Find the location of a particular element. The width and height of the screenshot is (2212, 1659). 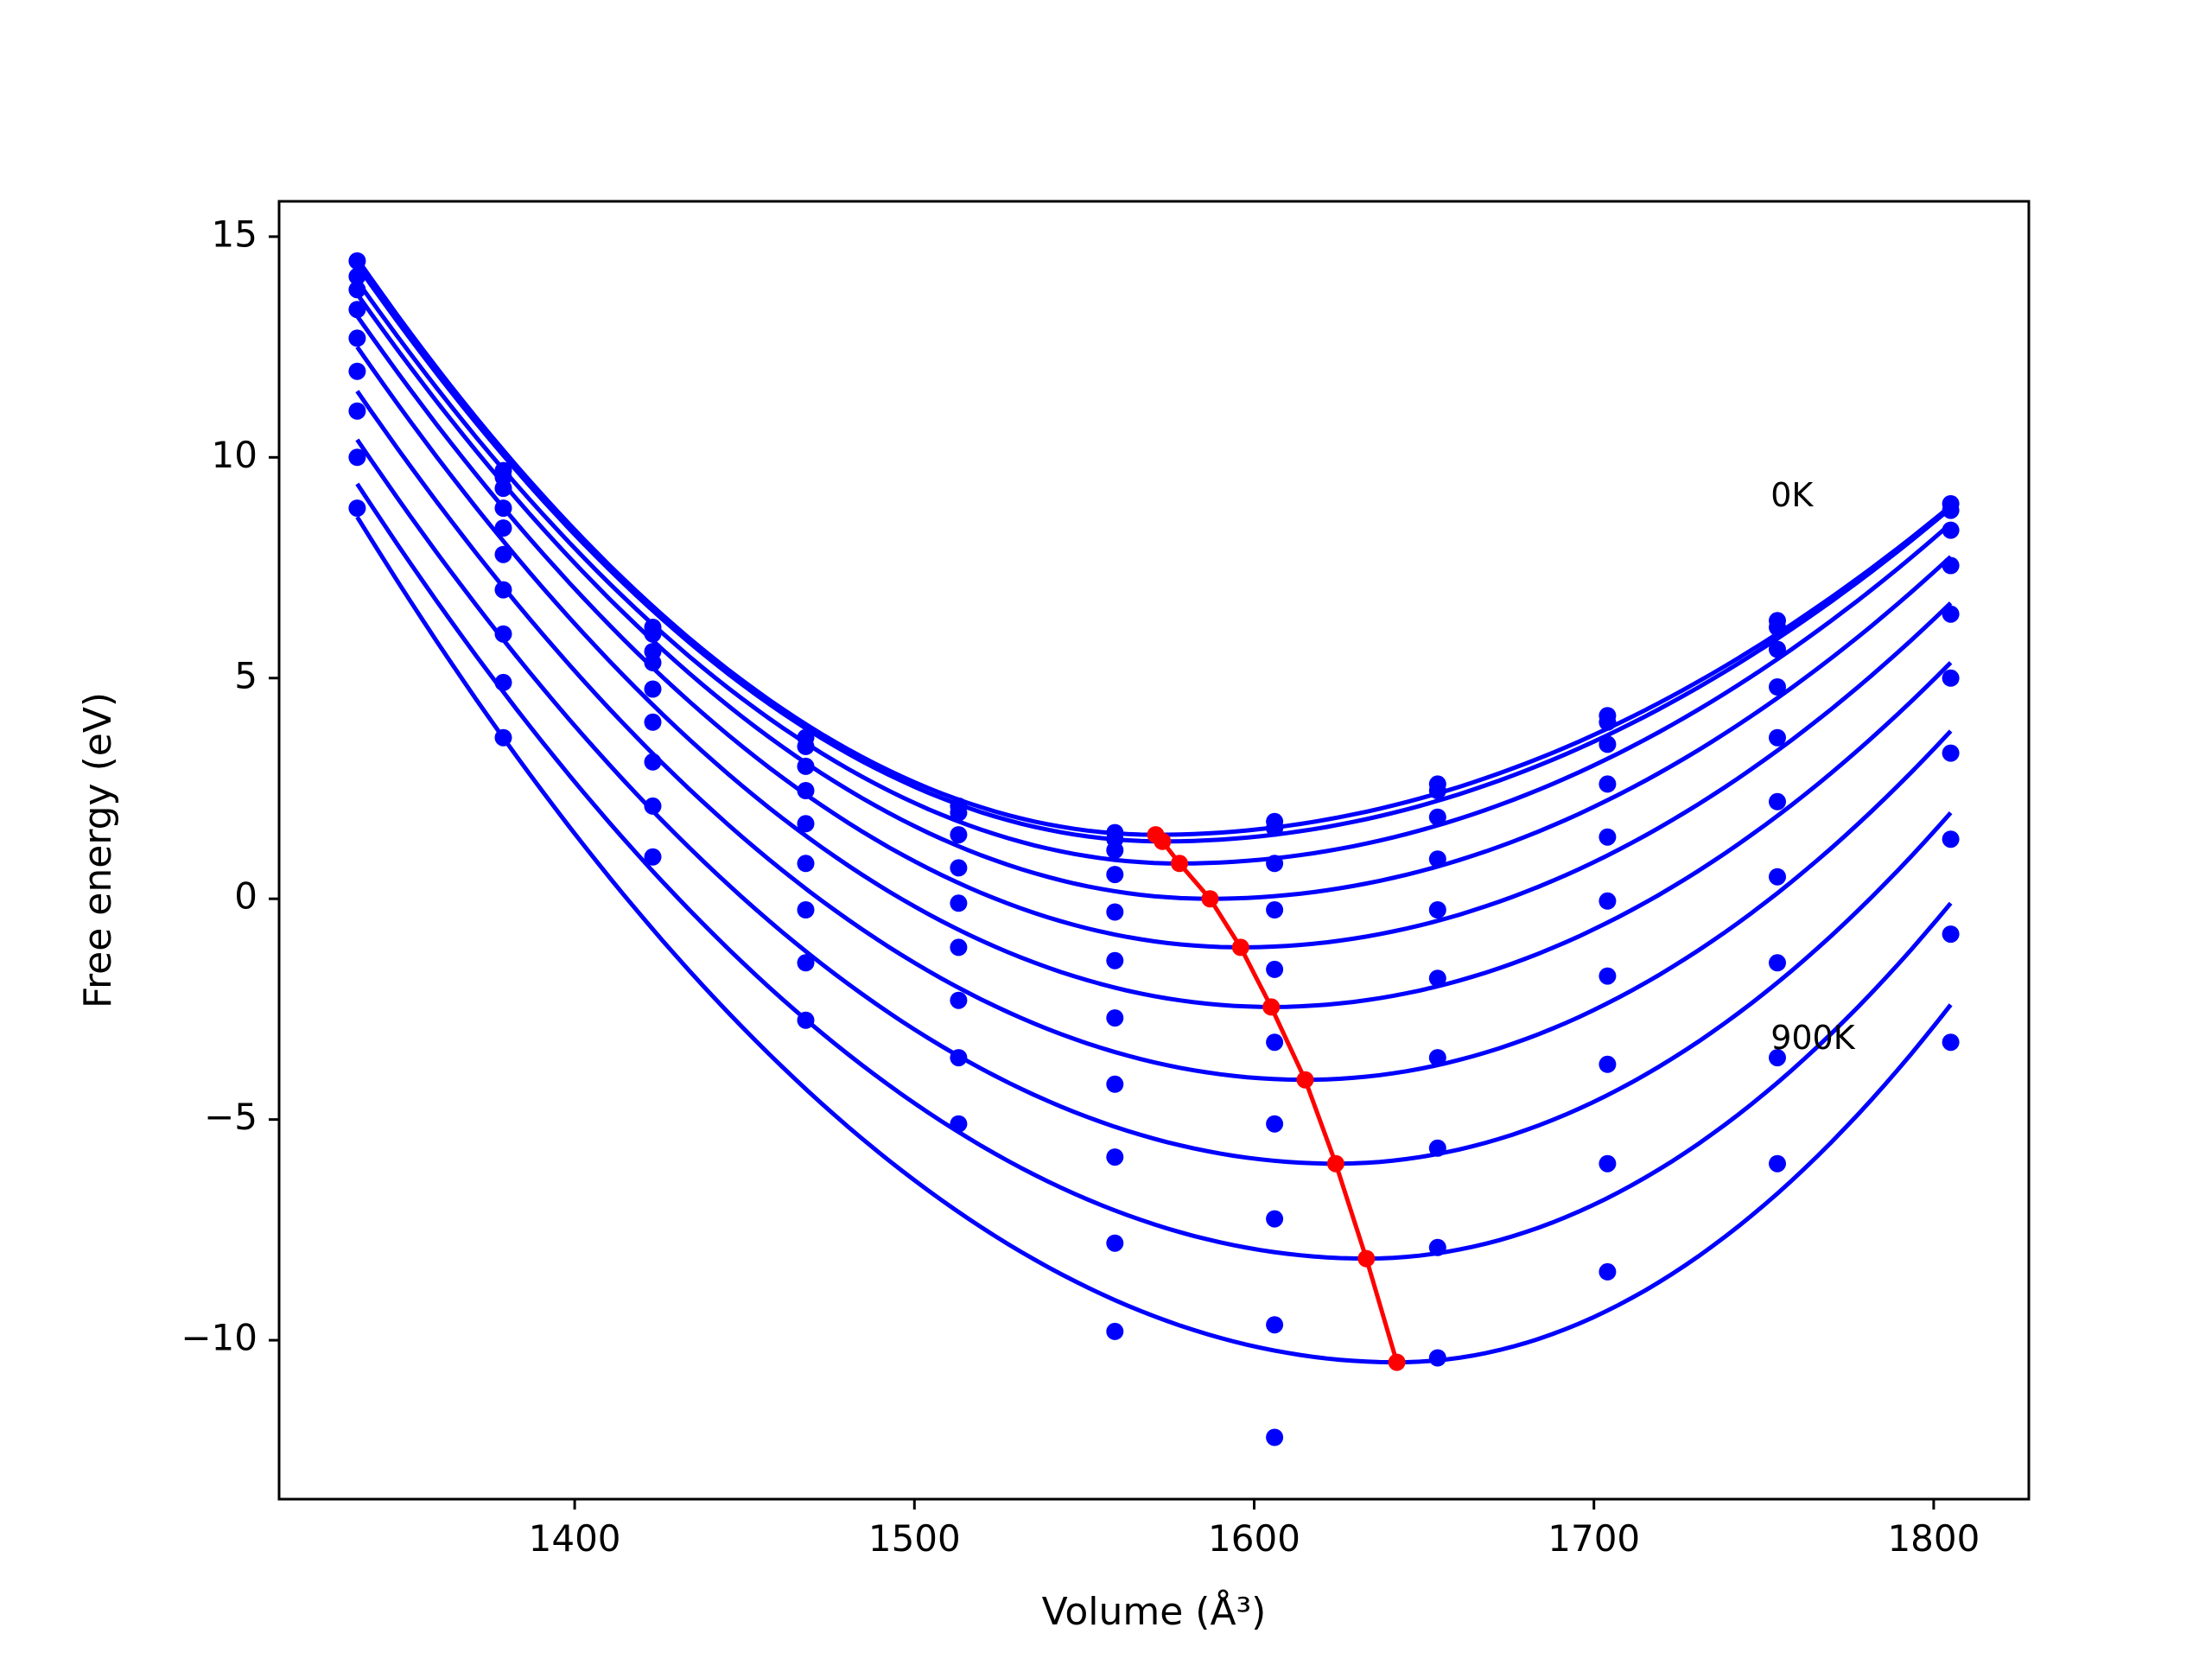

minima-polyline is located at coordinates (1276, 1098).